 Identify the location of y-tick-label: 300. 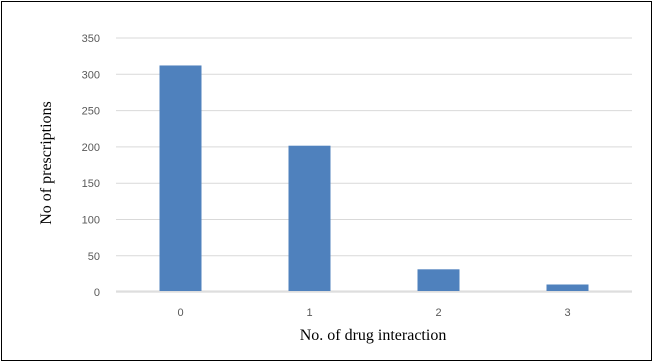
(91, 75).